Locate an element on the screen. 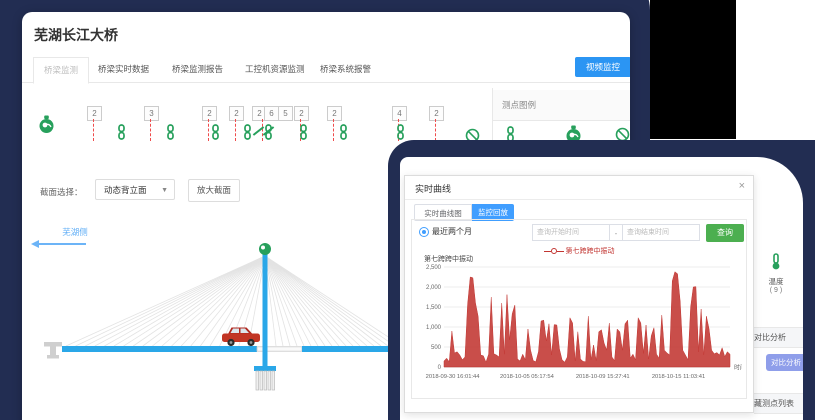 The image size is (815, 420). page-title: 芜湖长江大桥 is located at coordinates (76, 35).